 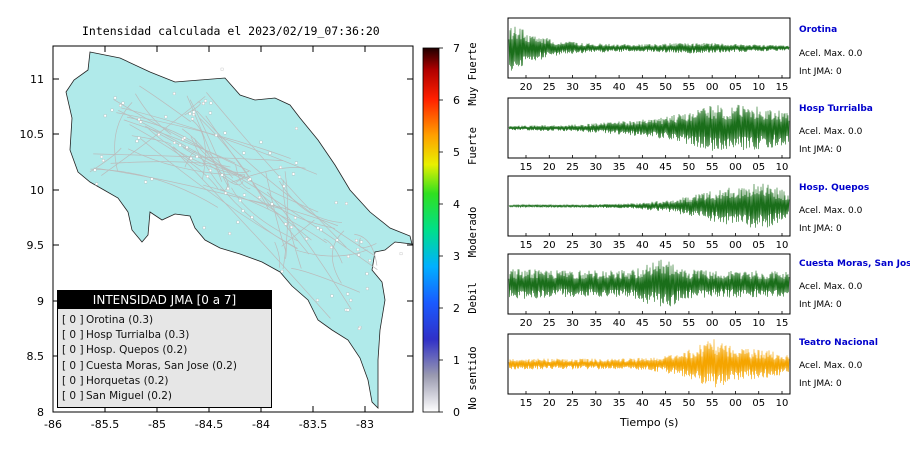 What do you see at coordinates (619, 323) in the screenshot?
I see `time-tick-label: 40` at bounding box center [619, 323].